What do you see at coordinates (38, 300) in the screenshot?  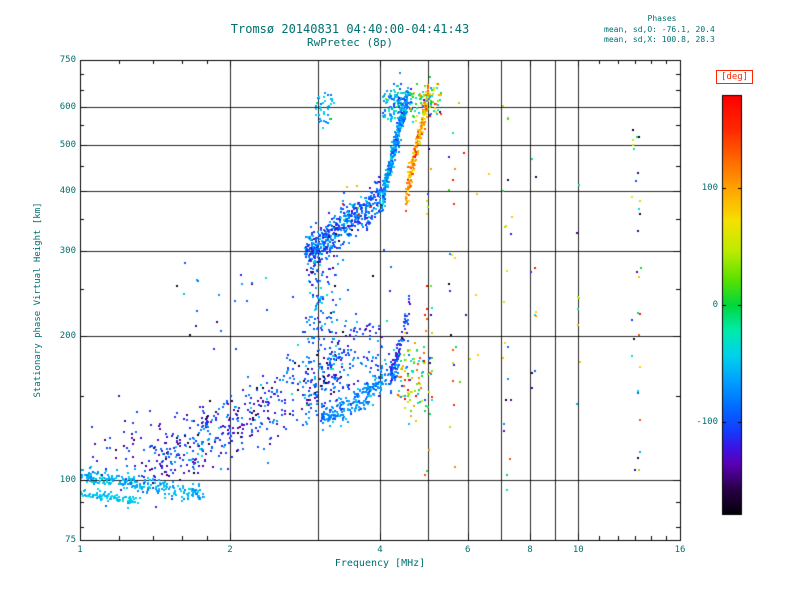 I see `y-axis-title: Stationary phase Virtual Height [km]` at bounding box center [38, 300].